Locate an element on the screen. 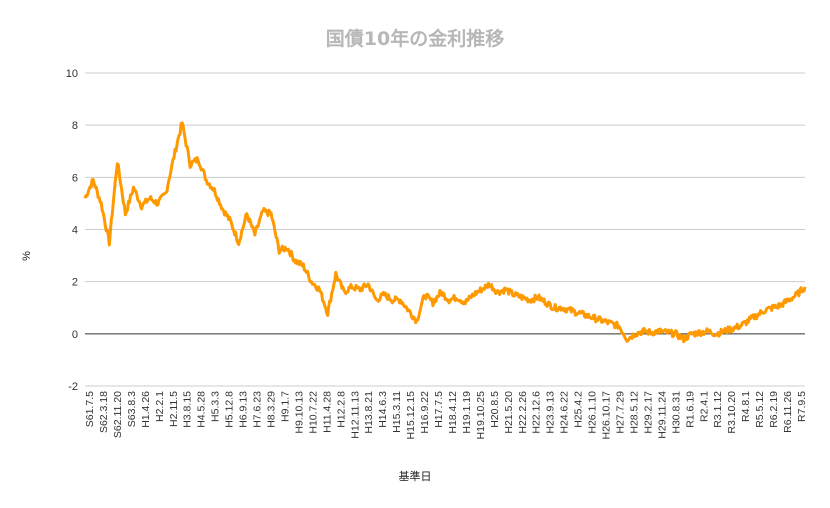 This screenshot has height=508, width=830. y-tick-label: 4 is located at coordinates (75, 231).